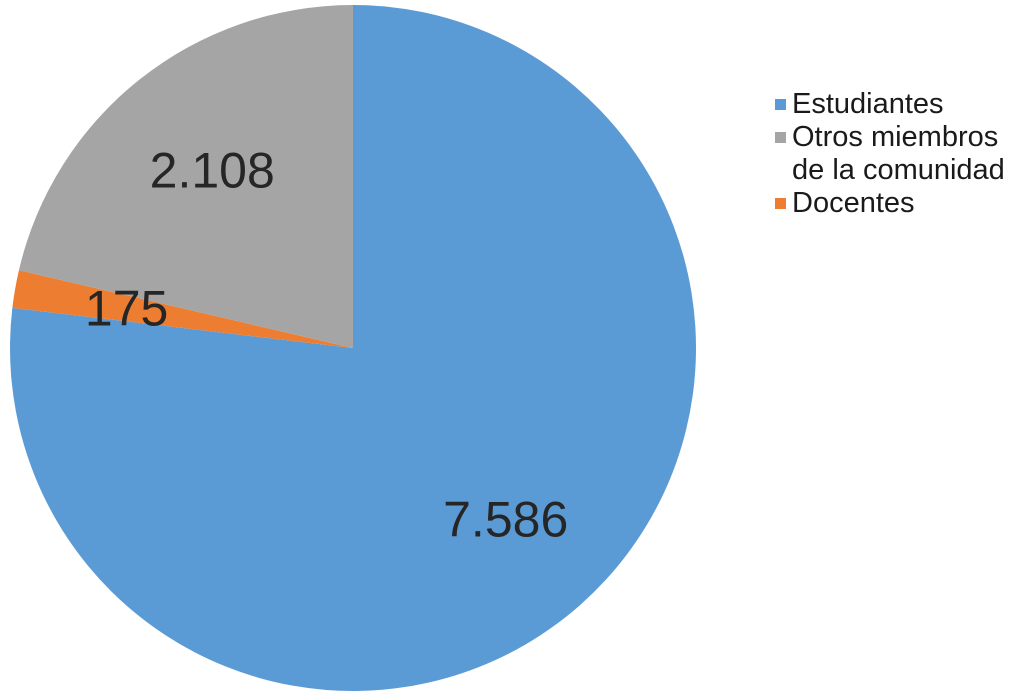 This screenshot has width=1034, height=693. What do you see at coordinates (183, 309) in the screenshot?
I see `pie-slice-docentes` at bounding box center [183, 309].